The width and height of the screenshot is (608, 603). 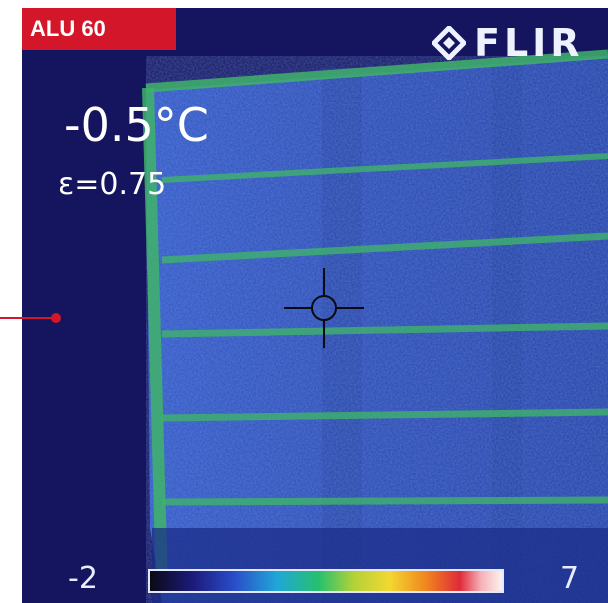 What do you see at coordinates (99, 29) in the screenshot?
I see `model-tag: ALU 60` at bounding box center [99, 29].